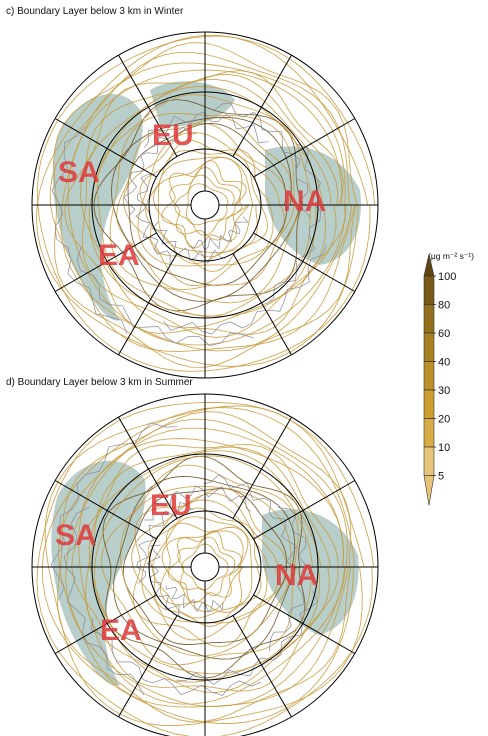 The width and height of the screenshot is (488, 736). I want to click on panel-c-title: c) Boundary Layer below 3 km in Winter, so click(95, 11).